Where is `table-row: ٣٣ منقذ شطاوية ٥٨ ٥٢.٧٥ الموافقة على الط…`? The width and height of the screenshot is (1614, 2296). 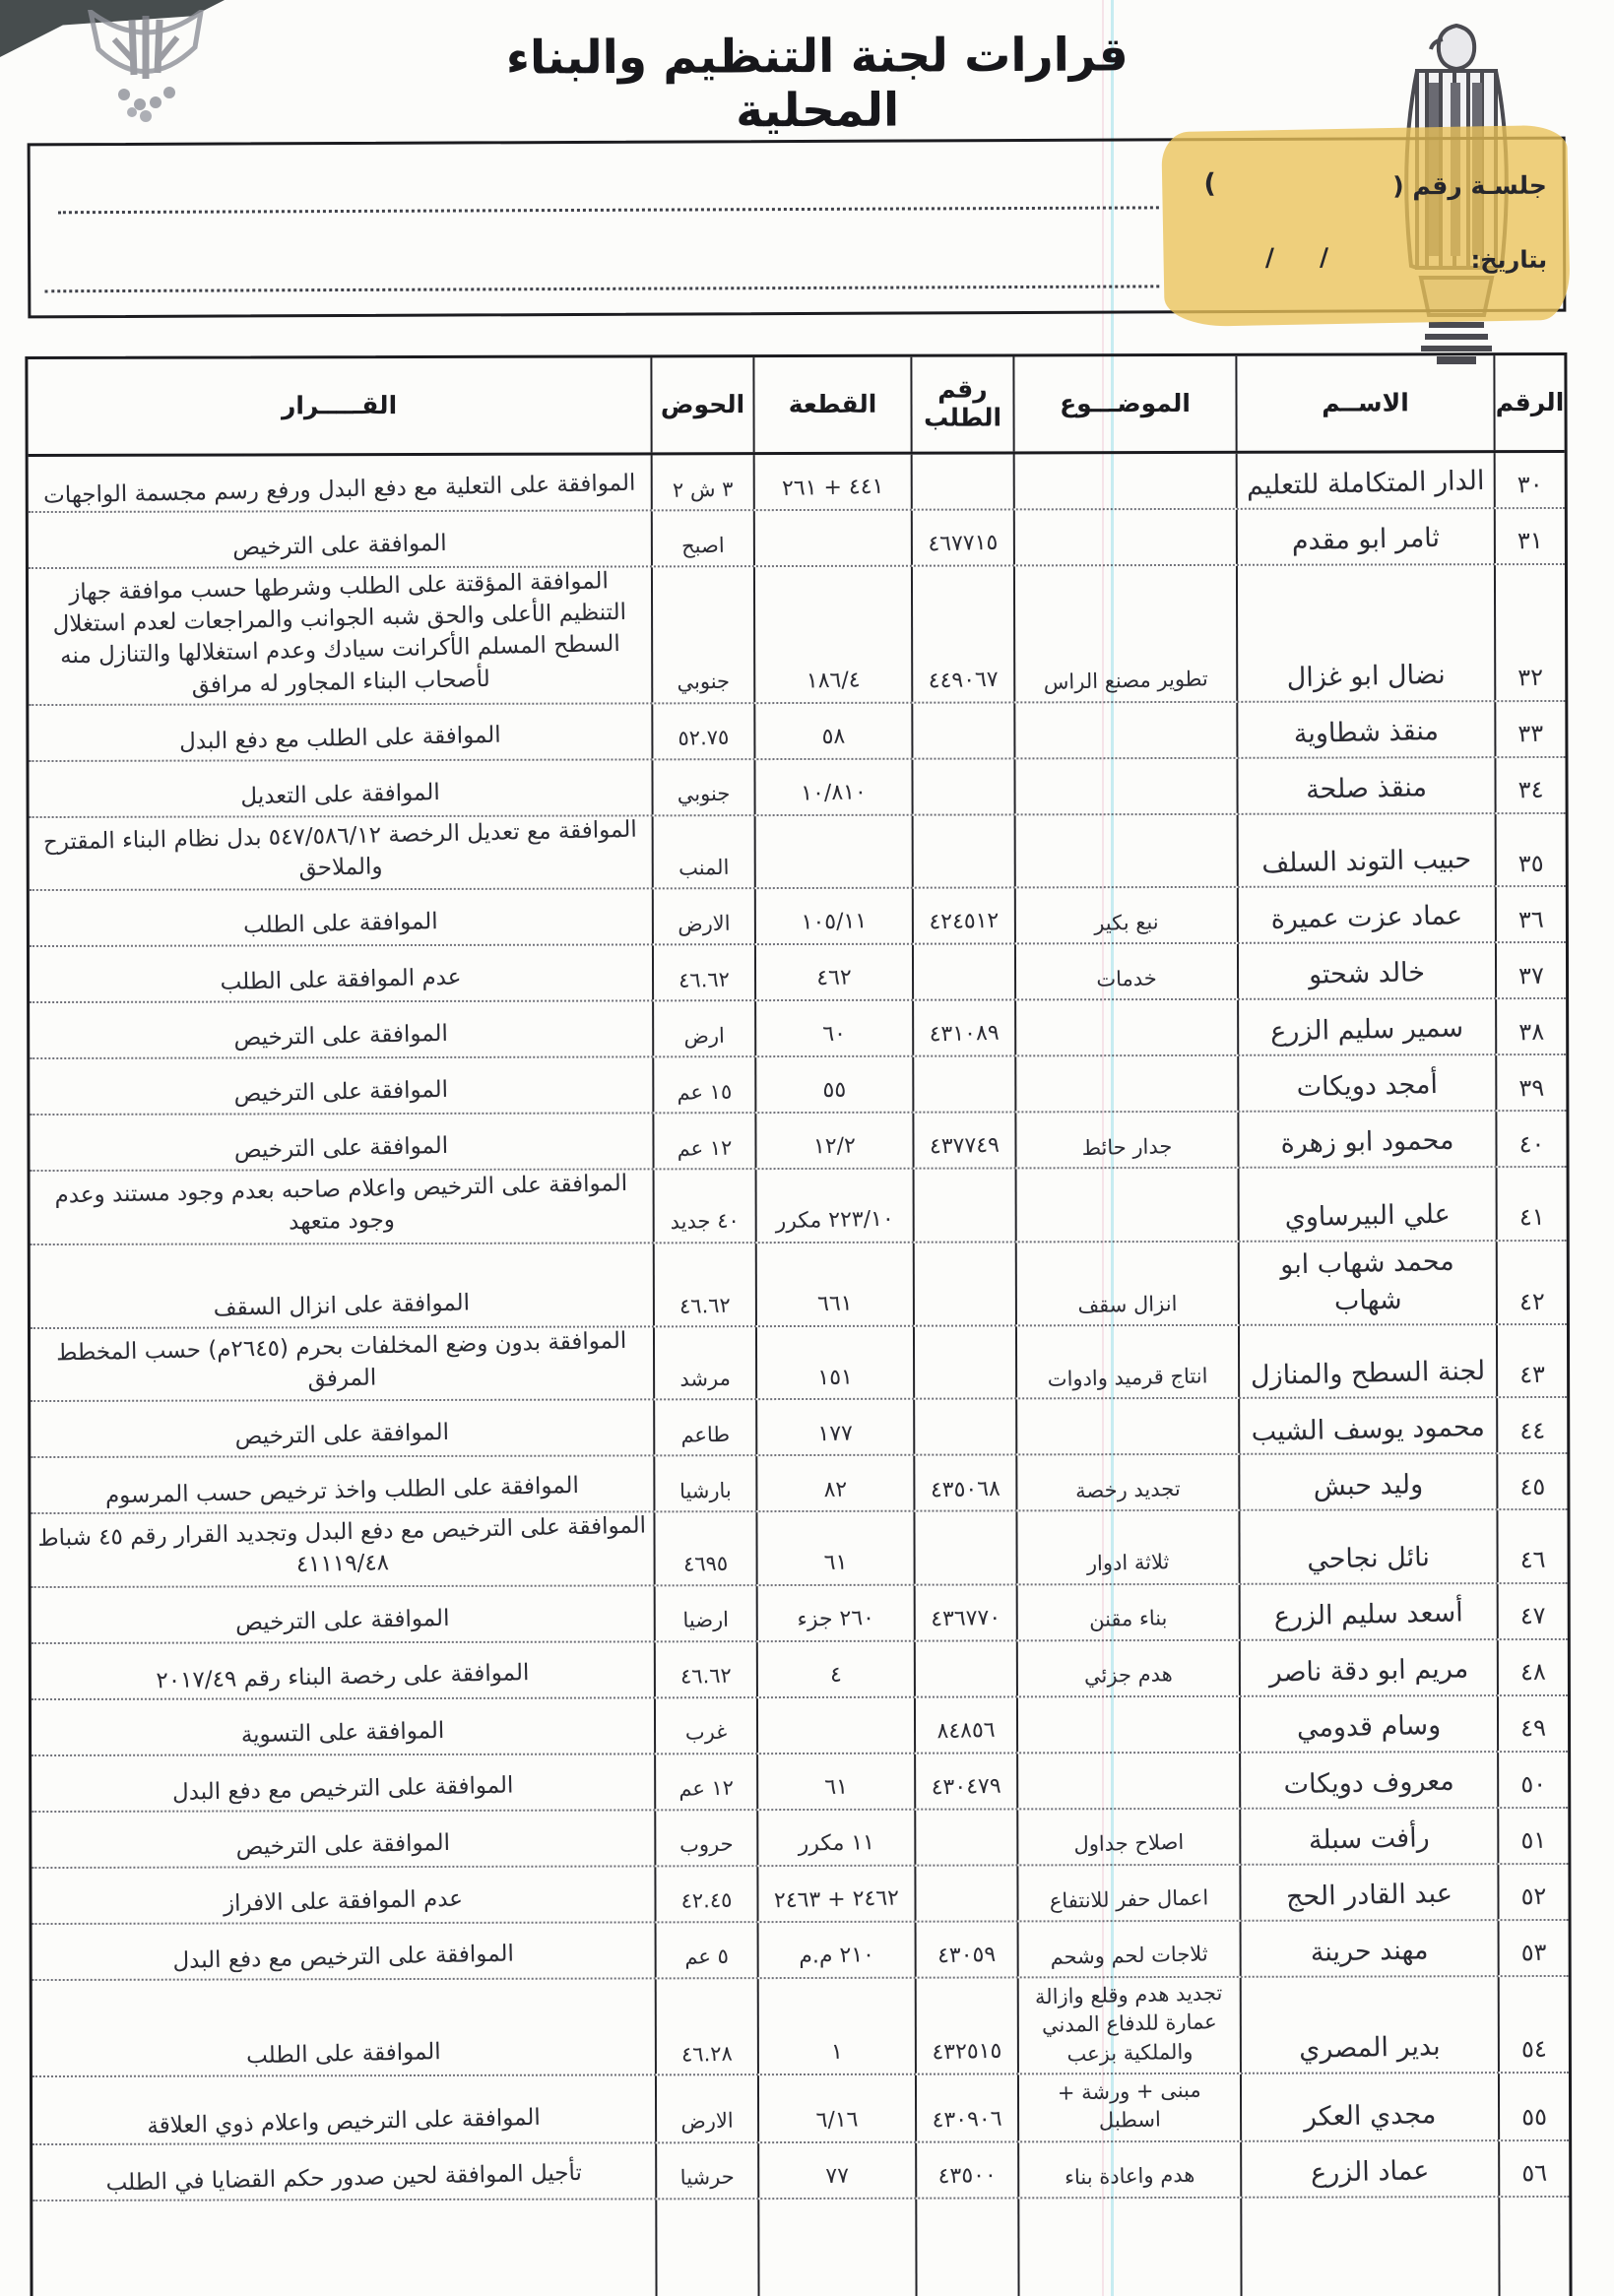
table-row: ٣٣ منقذ شطاوية ٥٨ ٥٢.٧٥ الموافقة على الط… is located at coordinates (797, 731).